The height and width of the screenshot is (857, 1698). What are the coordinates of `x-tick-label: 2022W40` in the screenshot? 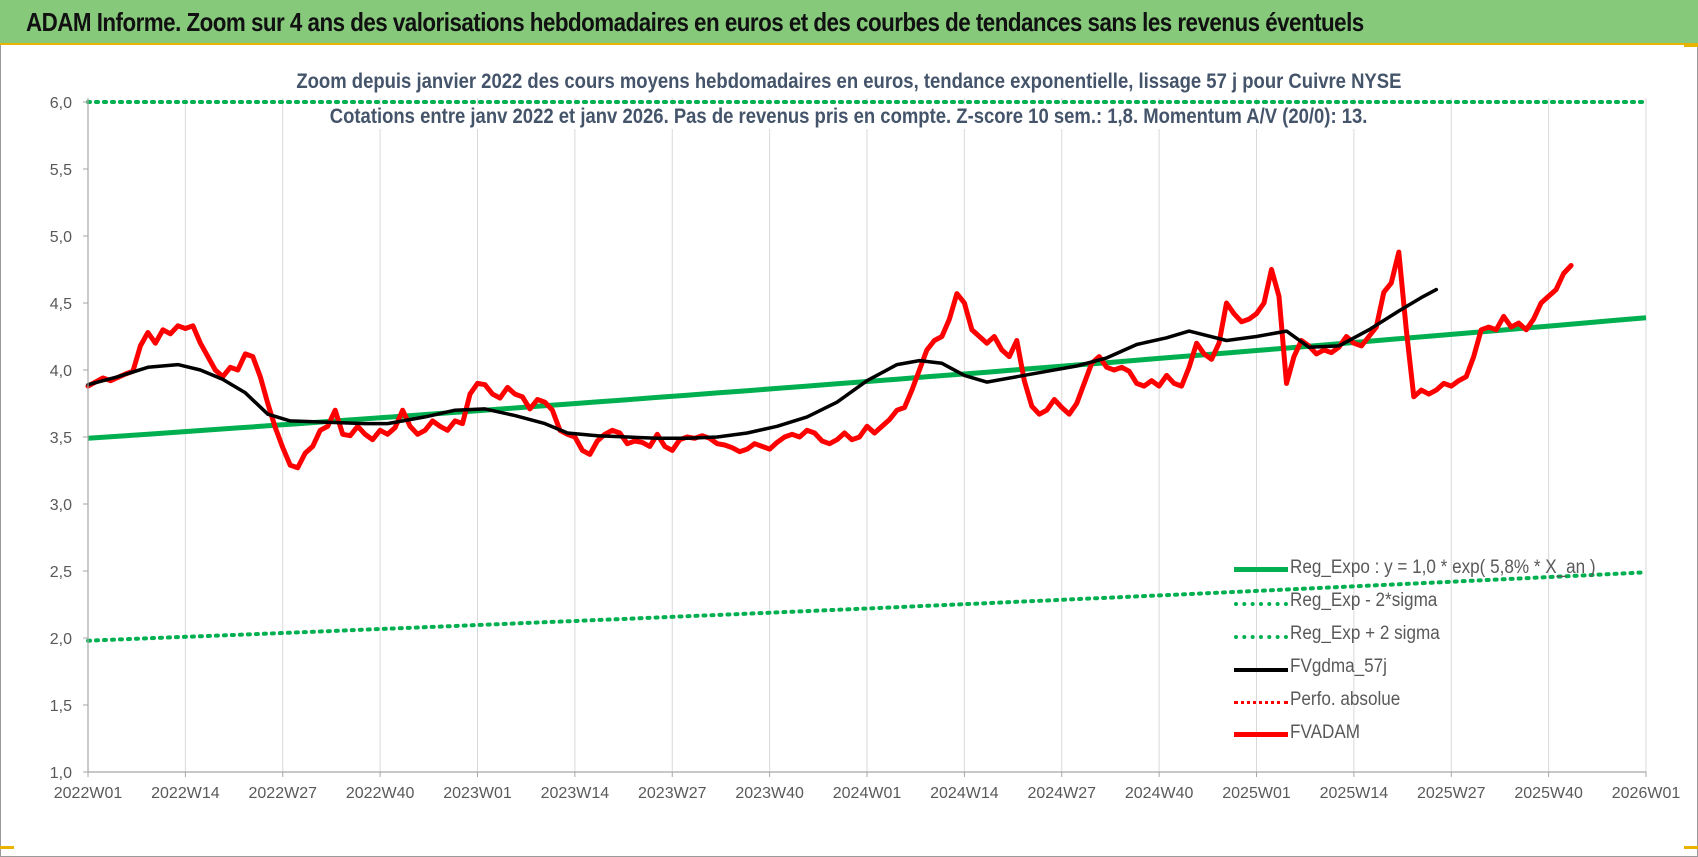 It's located at (380, 793).